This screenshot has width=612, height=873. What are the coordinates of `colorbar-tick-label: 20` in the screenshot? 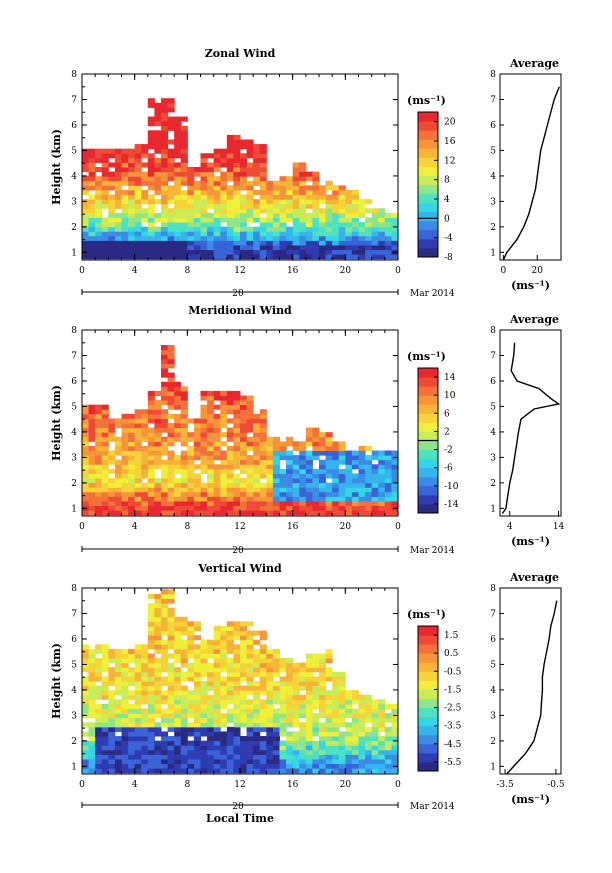 It's located at (450, 123).